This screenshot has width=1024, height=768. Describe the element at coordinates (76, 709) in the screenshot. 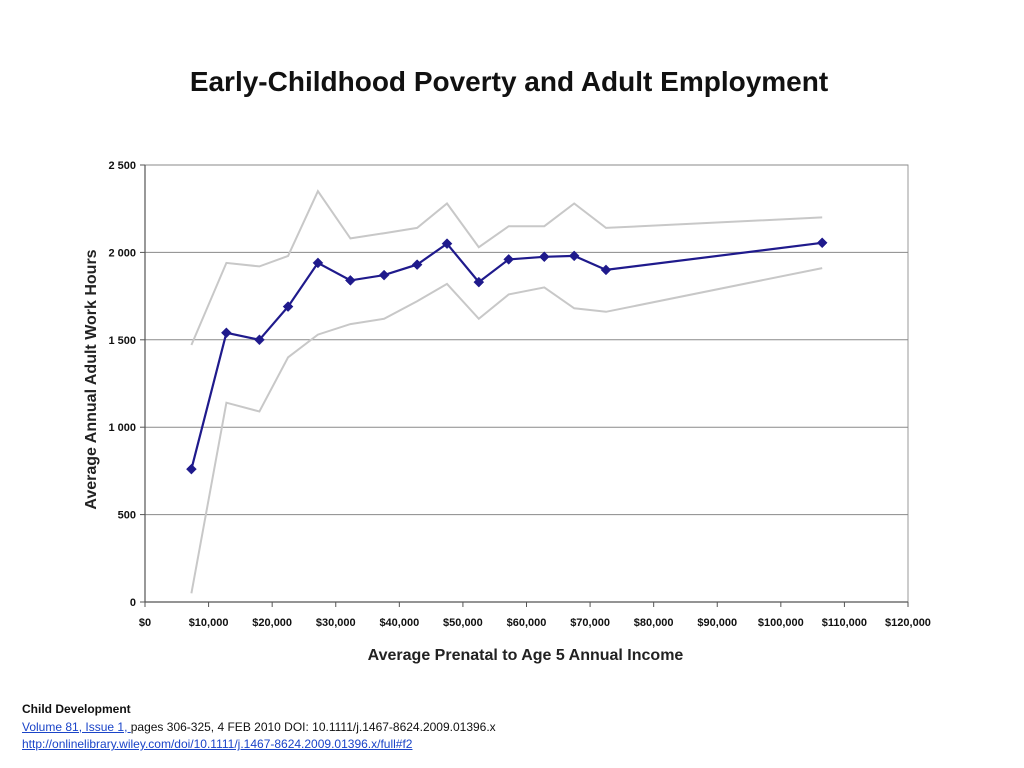

I see `citation-journal: Child Development` at that location.